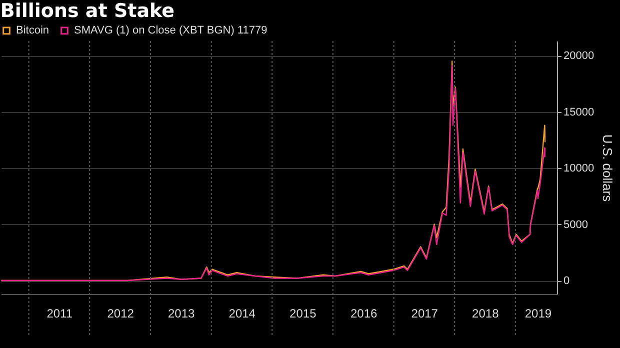 This screenshot has width=620, height=348. I want to click on x-tick-label: 2017, so click(424, 313).